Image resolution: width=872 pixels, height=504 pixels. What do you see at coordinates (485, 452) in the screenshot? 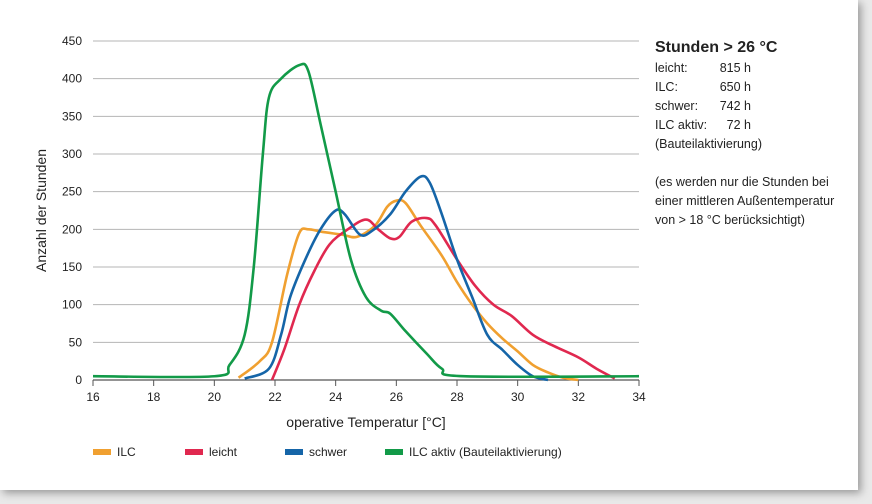
I see `legend-label: ILC aktiv (Bauteilaktivierung)` at bounding box center [485, 452].